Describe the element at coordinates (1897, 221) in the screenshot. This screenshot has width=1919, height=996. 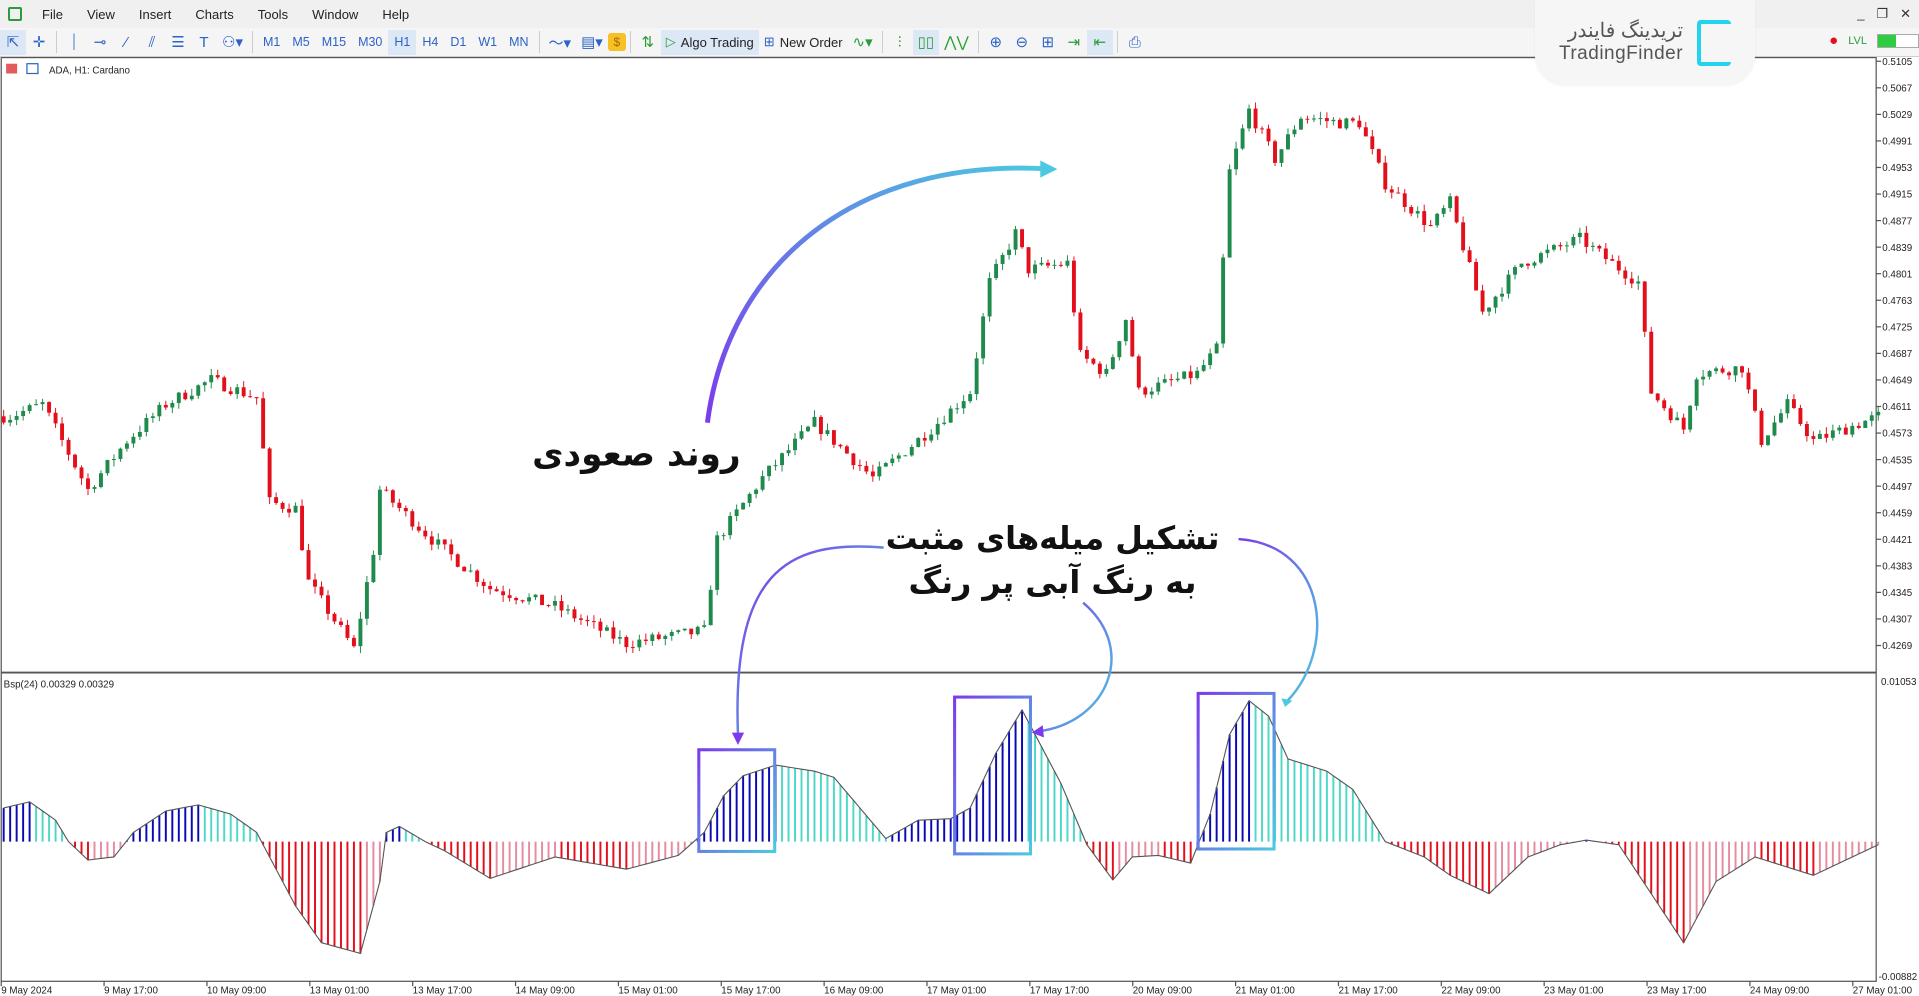
I see `price-label: 0.4877` at that location.